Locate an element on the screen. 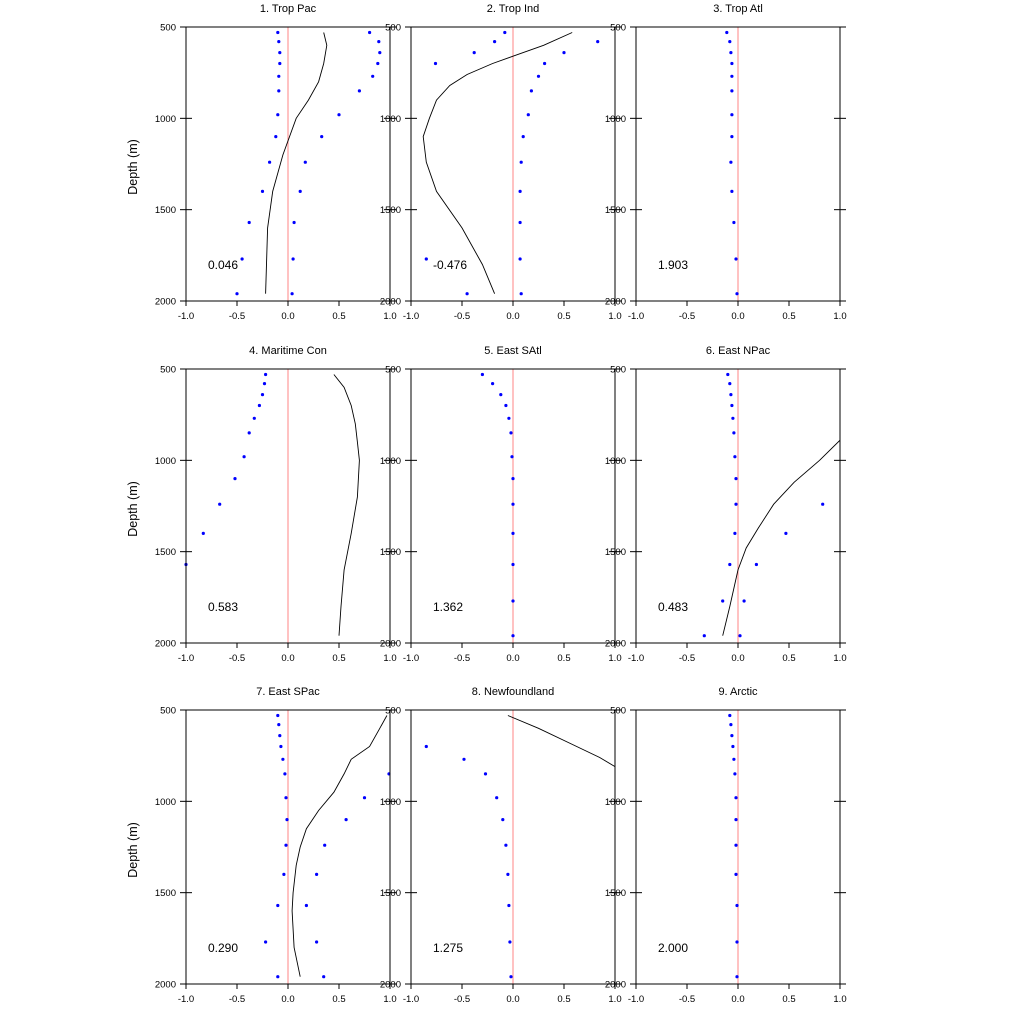 The width and height of the screenshot is (1024, 1024). series-line is located at coordinates (339, 846).